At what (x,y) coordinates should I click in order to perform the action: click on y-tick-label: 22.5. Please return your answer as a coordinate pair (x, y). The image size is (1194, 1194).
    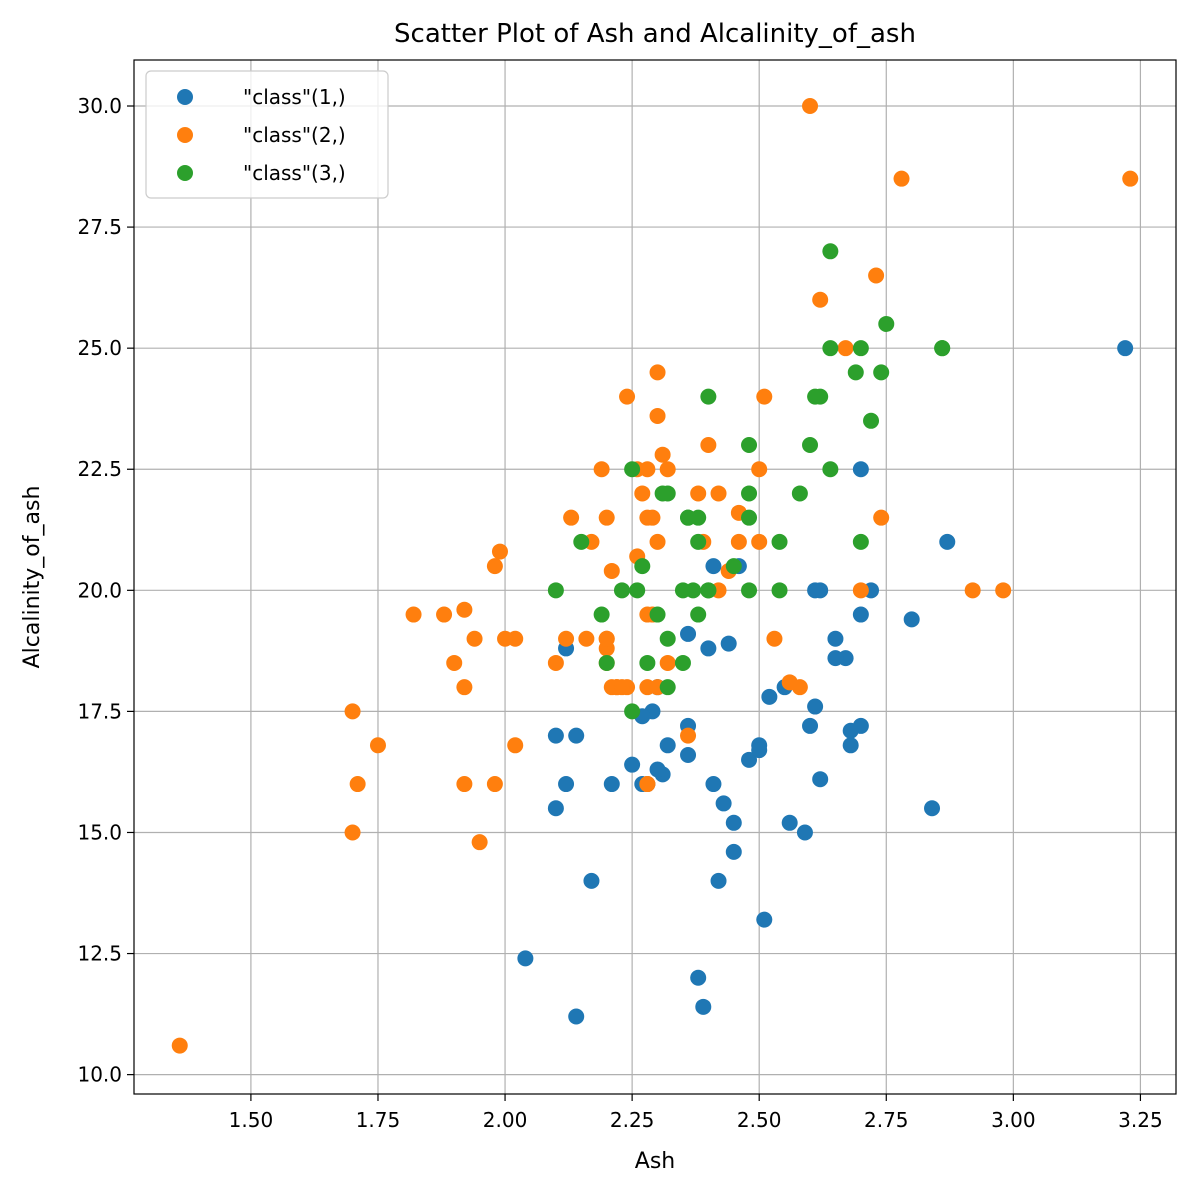
    Looking at the image, I should click on (99, 469).